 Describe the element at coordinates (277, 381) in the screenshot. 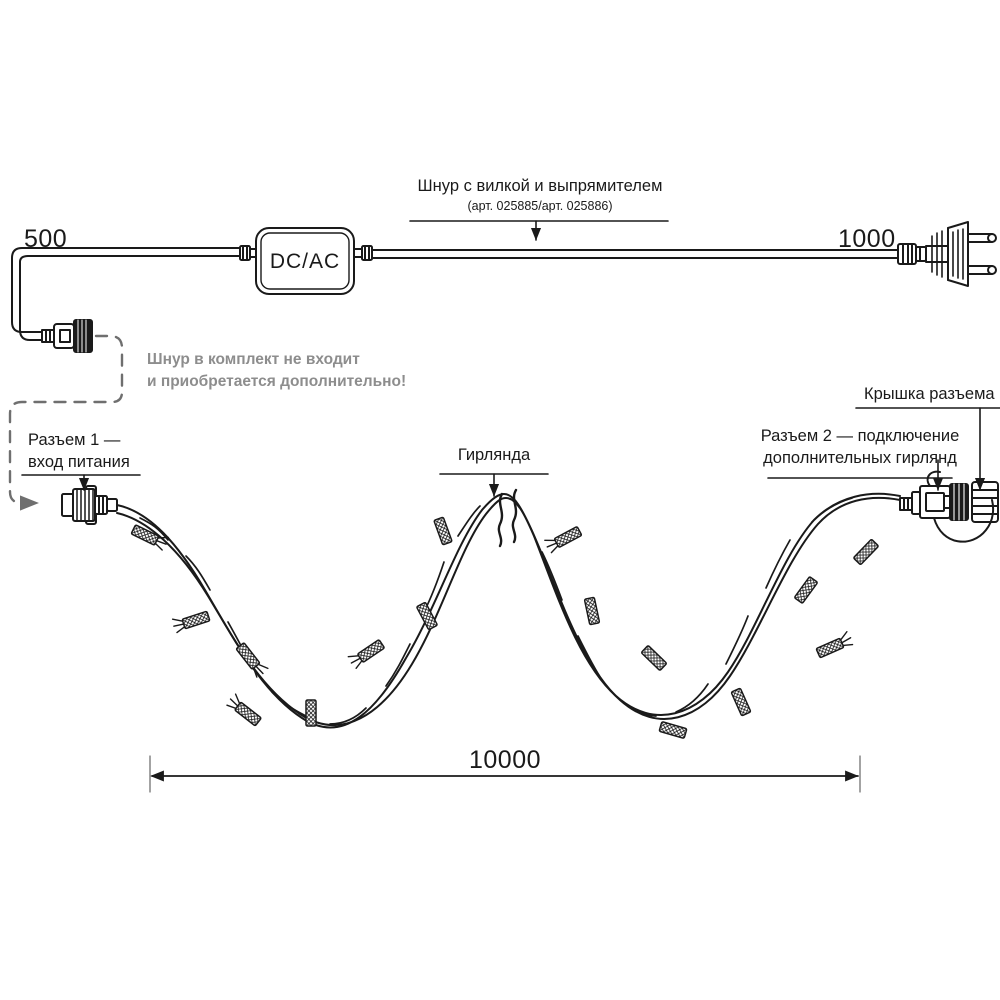

I see `note-not-included-line2: и приобретается дополнительно!` at that location.